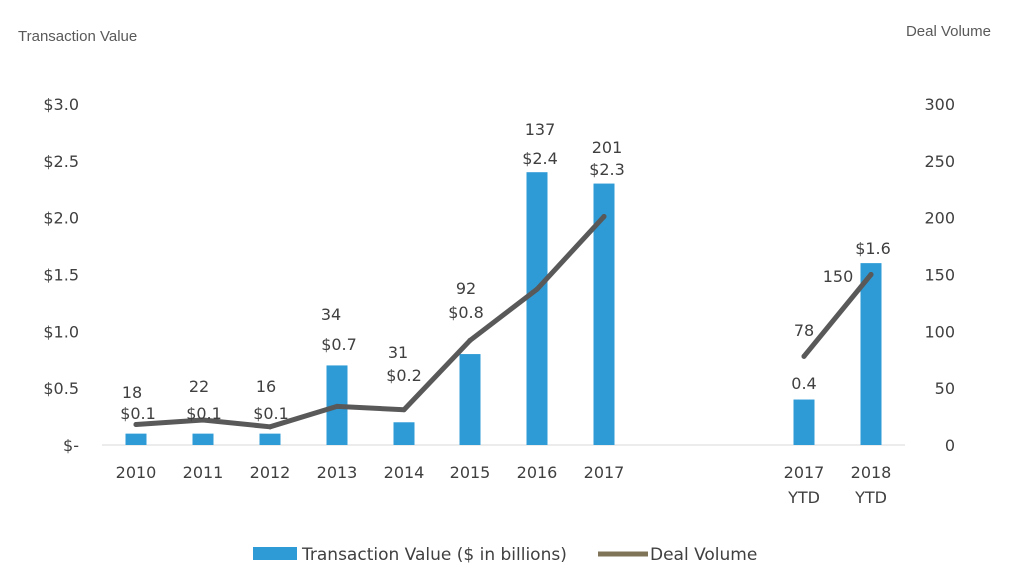 The height and width of the screenshot is (570, 1017). Describe the element at coordinates (466, 312) in the screenshot. I see `transaction-value-label: $0.8` at that location.